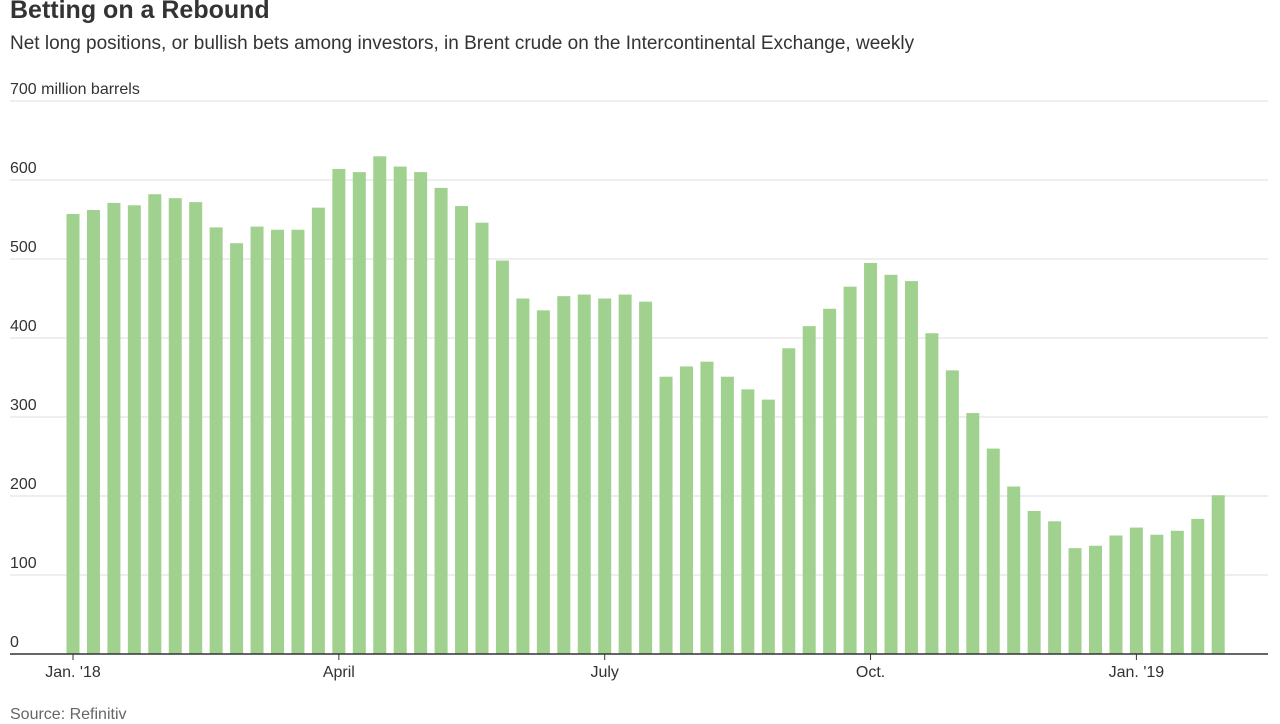  What do you see at coordinates (75, 89) in the screenshot?
I see `y-tick-label: 700 million barrels` at bounding box center [75, 89].